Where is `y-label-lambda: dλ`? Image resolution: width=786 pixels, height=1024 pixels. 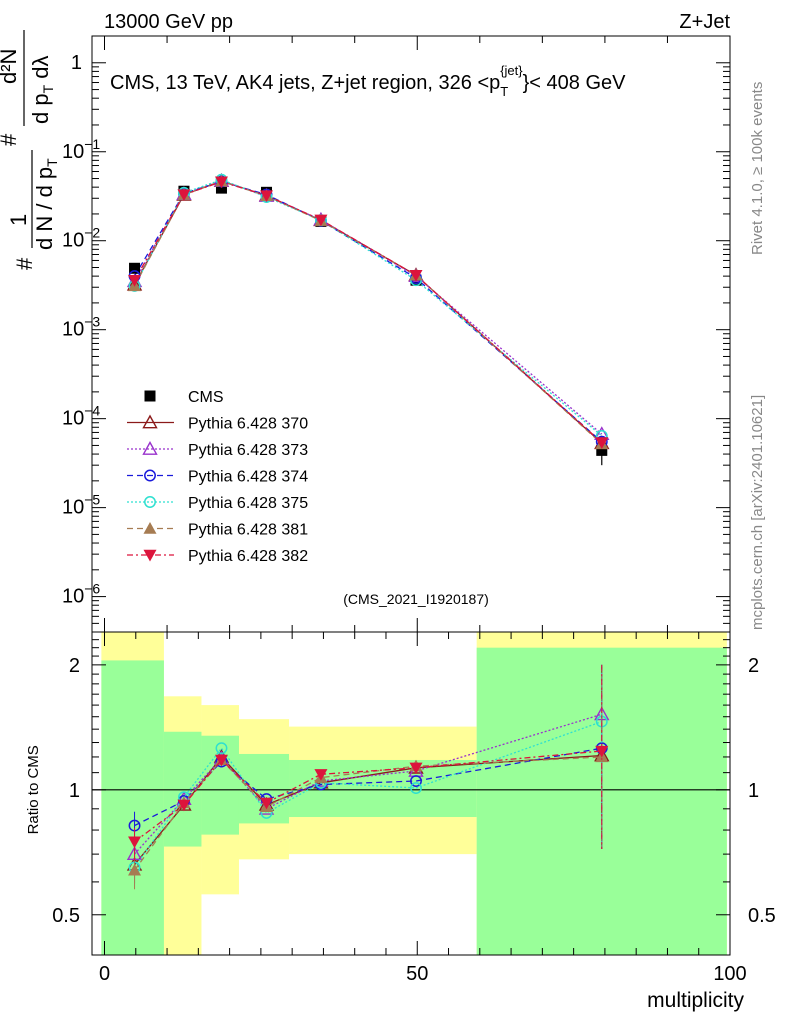
y-label-lambda: dλ is located at coordinates (40, 69).